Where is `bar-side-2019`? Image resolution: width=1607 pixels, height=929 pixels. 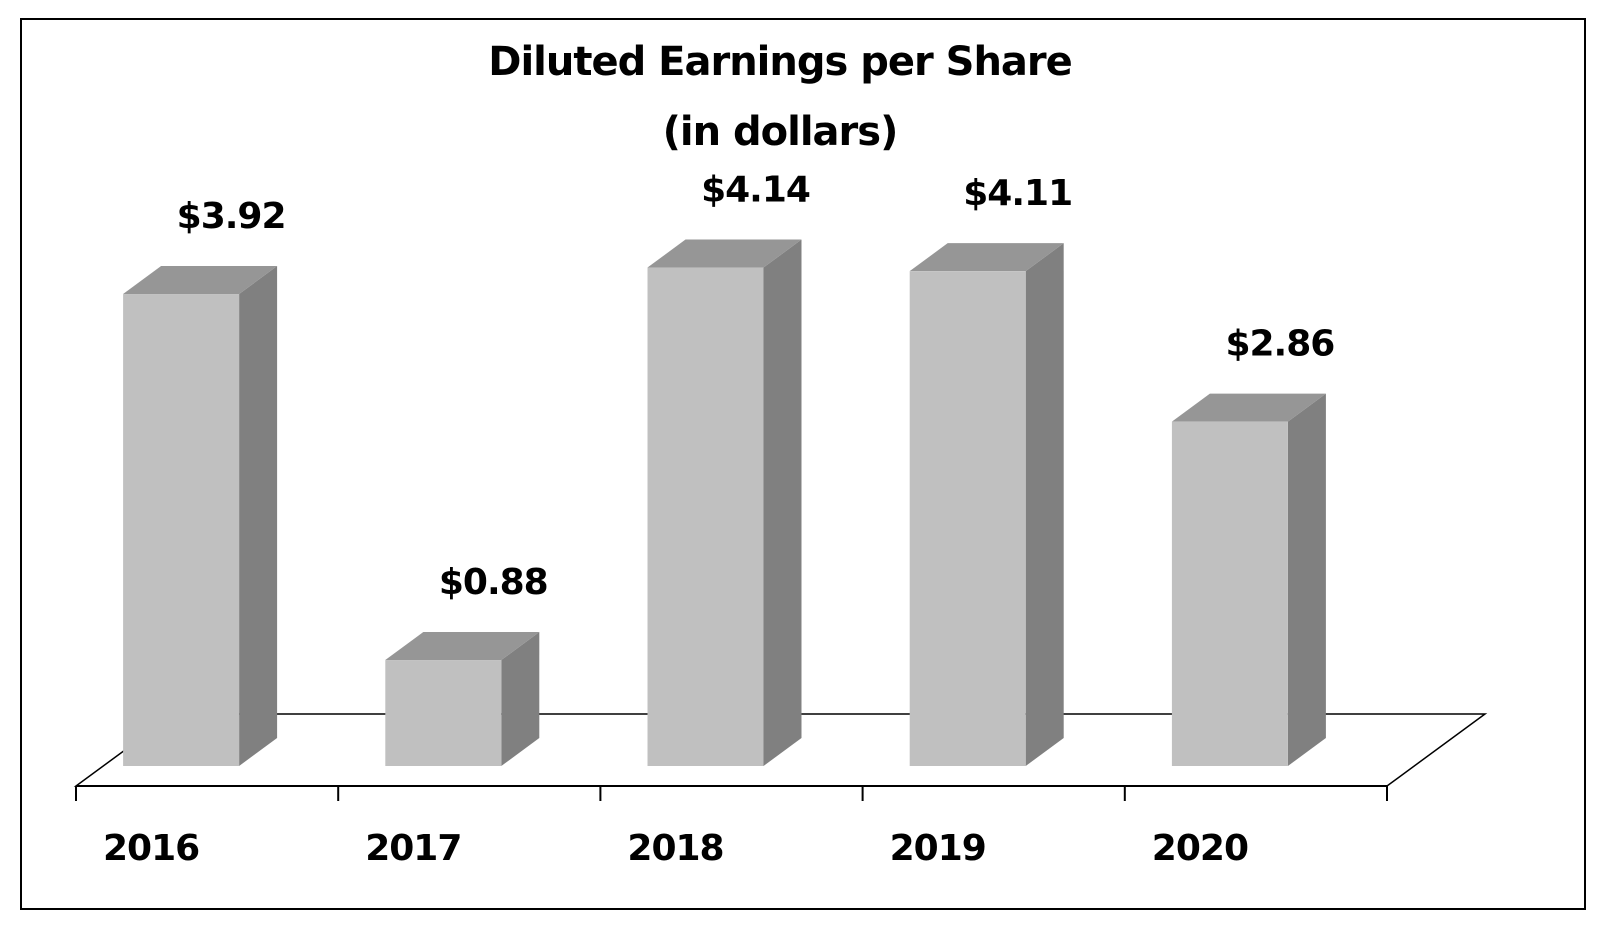
bar-side-2019 is located at coordinates (1044, 504).